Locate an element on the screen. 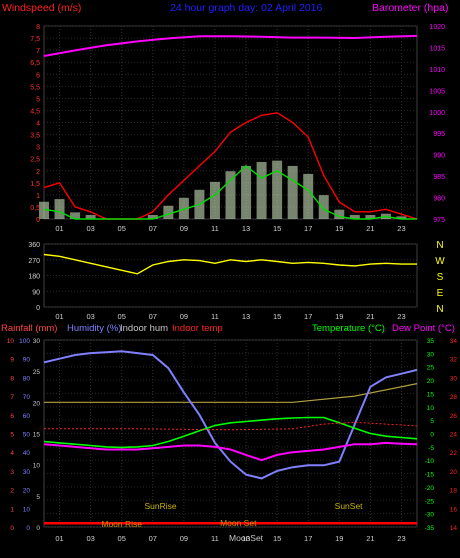  axis-tick-label: 40 is located at coordinates (27, 453).